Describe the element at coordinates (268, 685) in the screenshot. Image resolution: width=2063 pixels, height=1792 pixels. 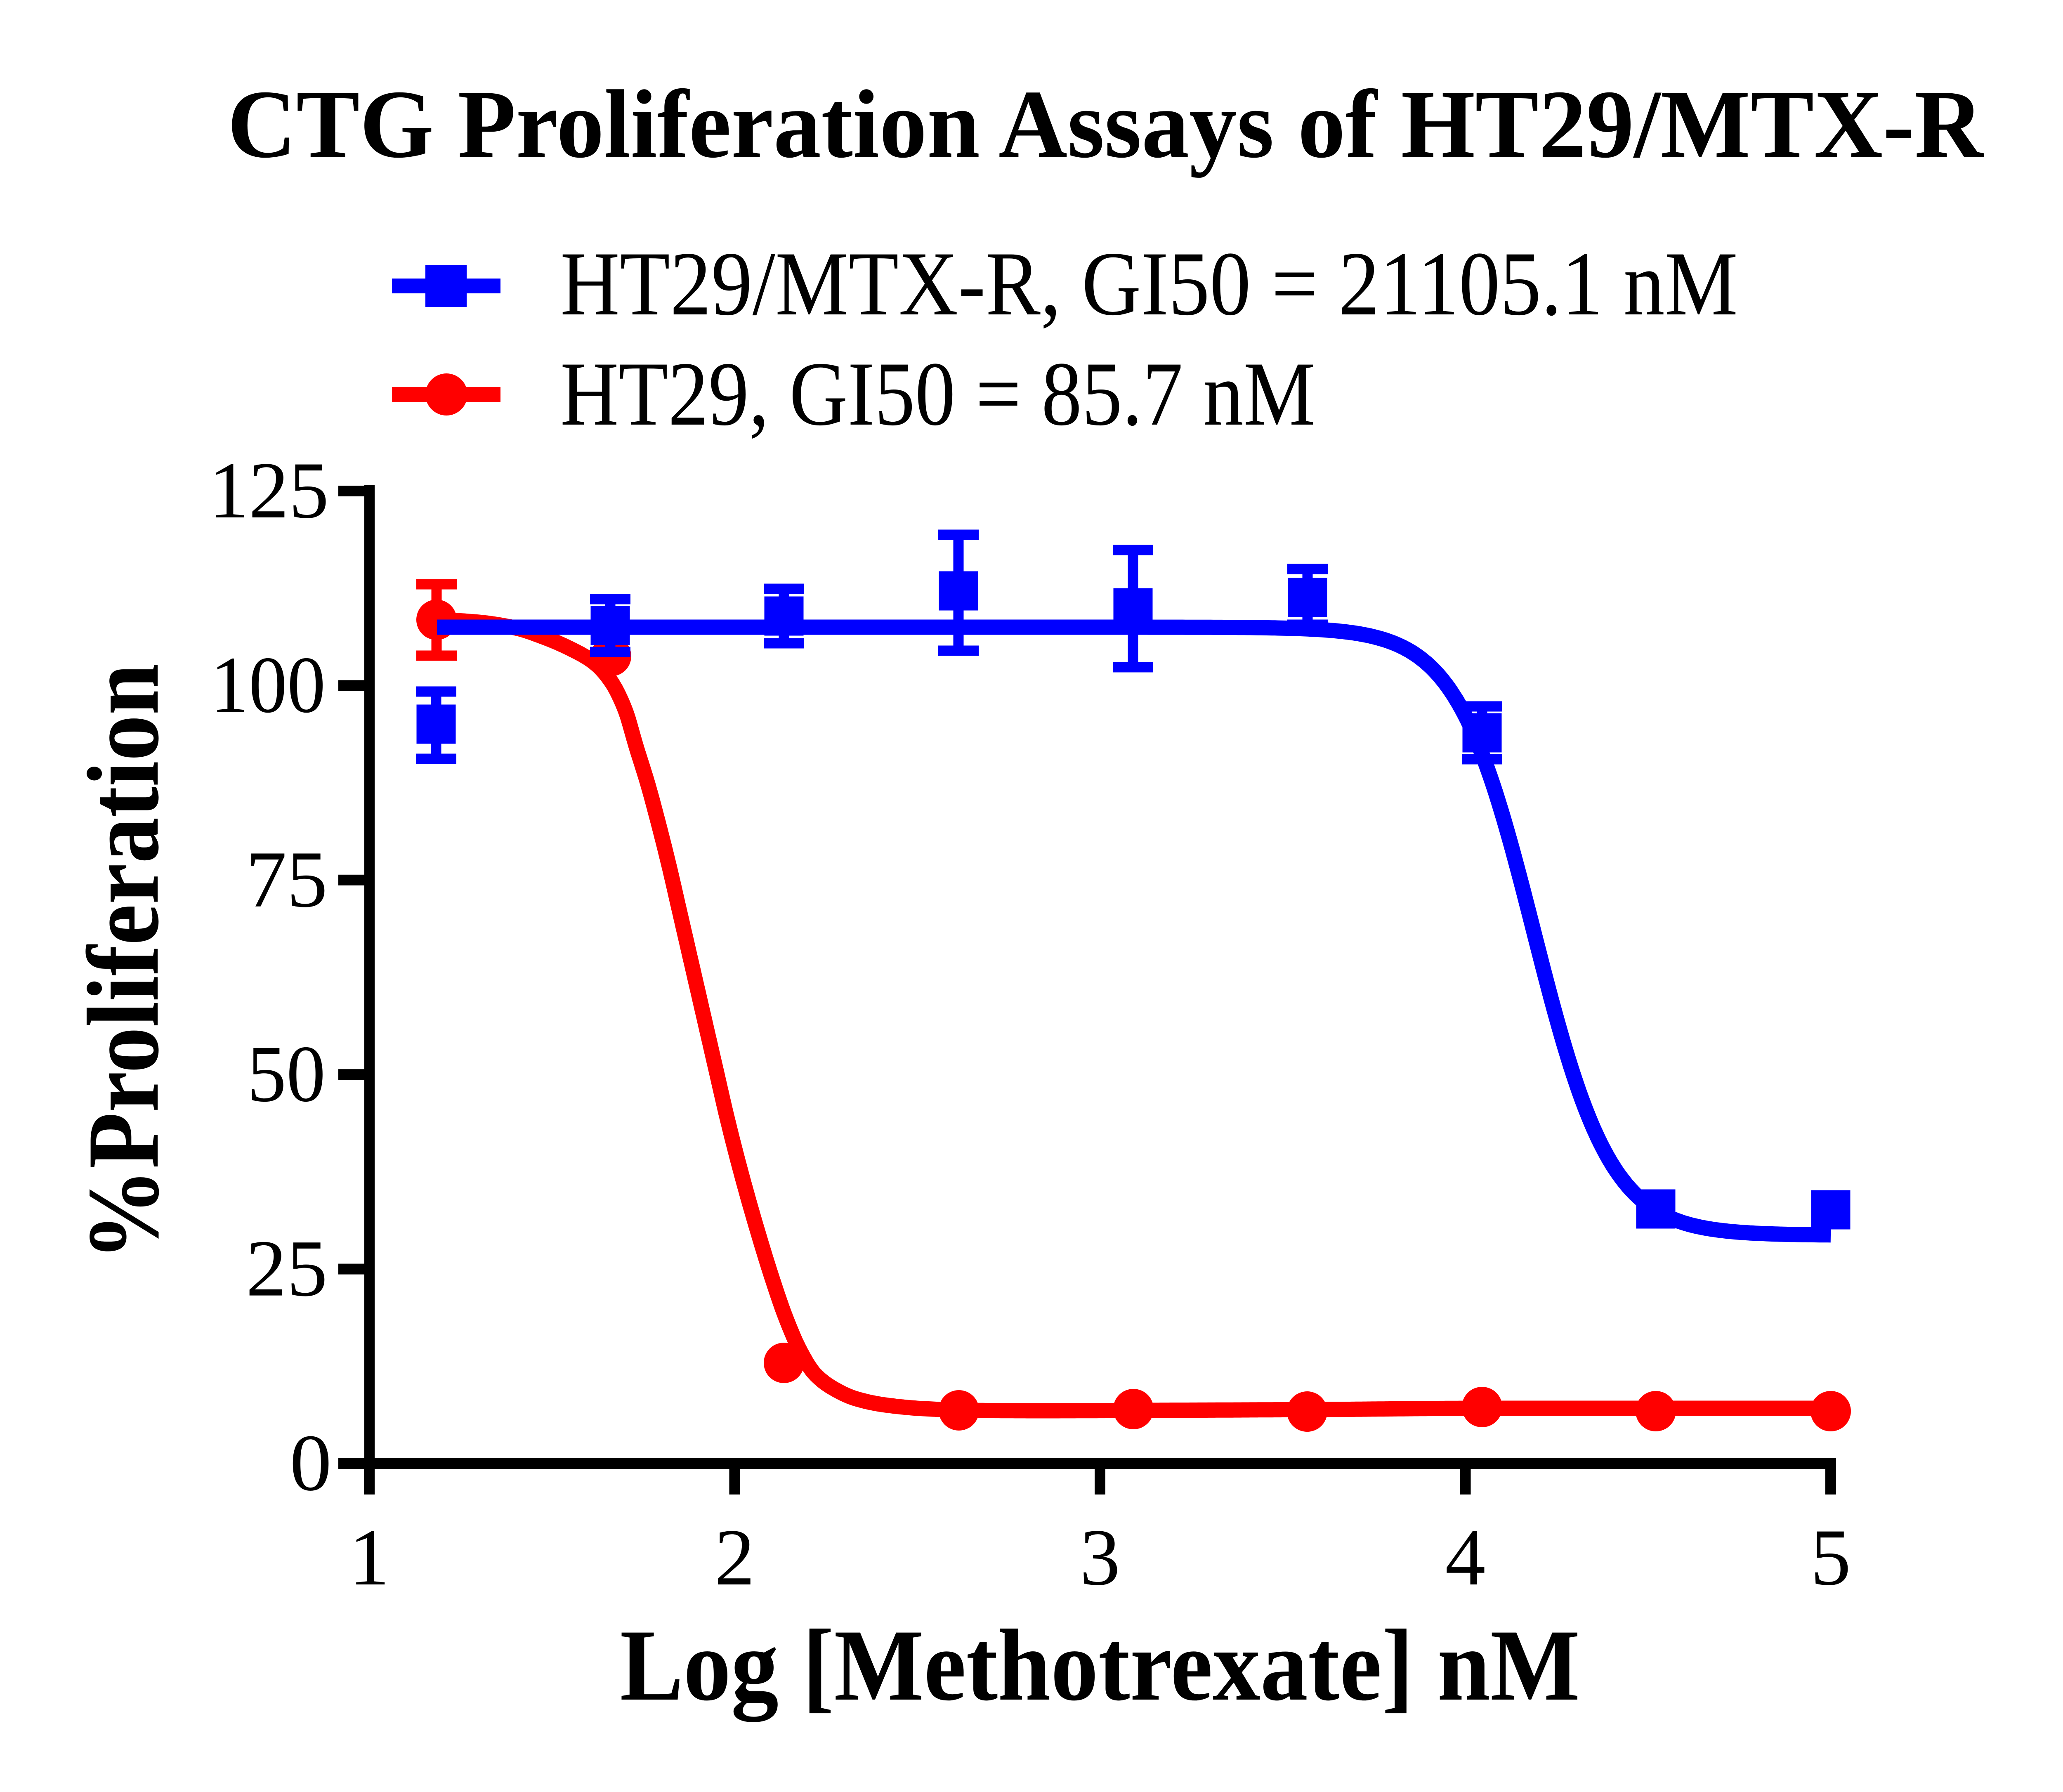
I see `svg-text: 100` at that location.